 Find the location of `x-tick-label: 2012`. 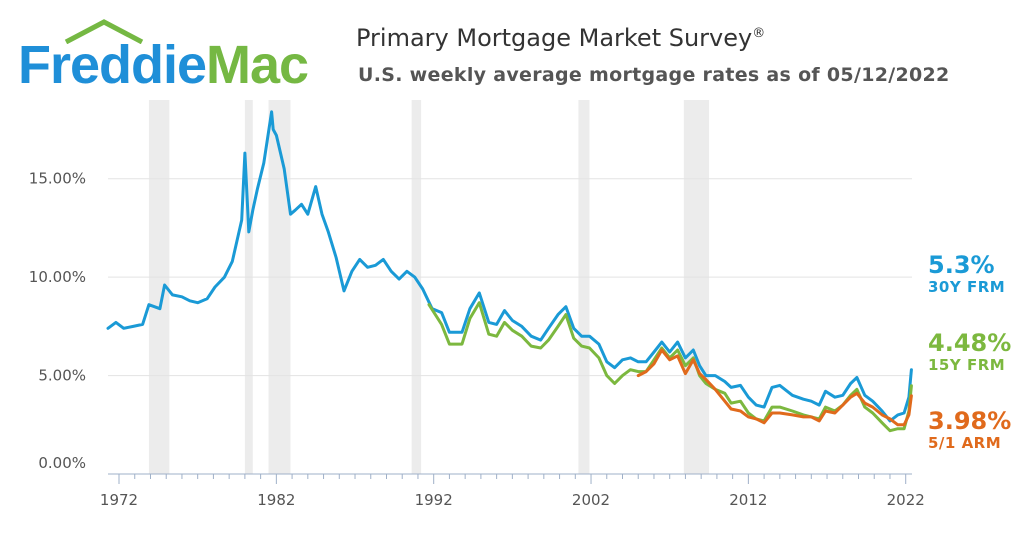

x-tick-label: 2012 is located at coordinates (748, 500).